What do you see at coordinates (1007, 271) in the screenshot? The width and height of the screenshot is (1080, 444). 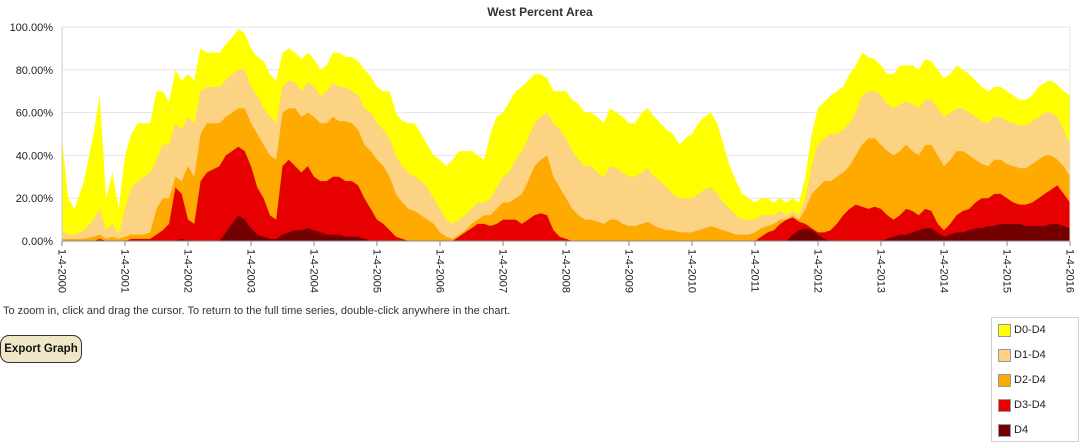 I see `x-tick-label: 1-4-2015` at bounding box center [1007, 271].